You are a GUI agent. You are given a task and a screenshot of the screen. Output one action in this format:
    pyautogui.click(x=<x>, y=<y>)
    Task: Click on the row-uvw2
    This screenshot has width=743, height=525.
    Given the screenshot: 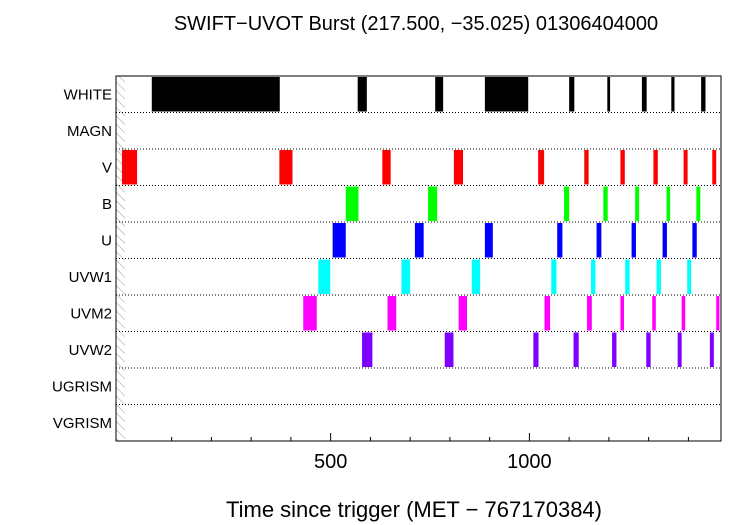 What is the action you would take?
    pyautogui.click(x=538, y=349)
    